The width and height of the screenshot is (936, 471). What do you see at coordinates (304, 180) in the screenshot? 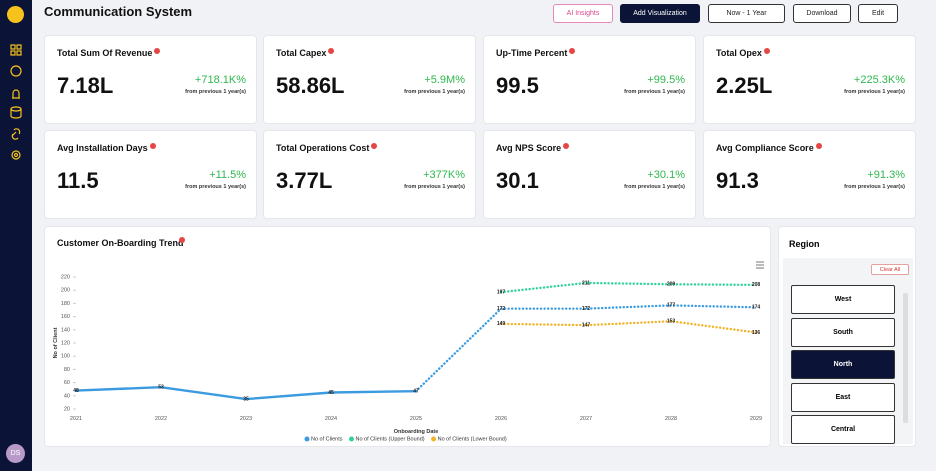
I see `kpi-value: 3.77L` at bounding box center [304, 180].